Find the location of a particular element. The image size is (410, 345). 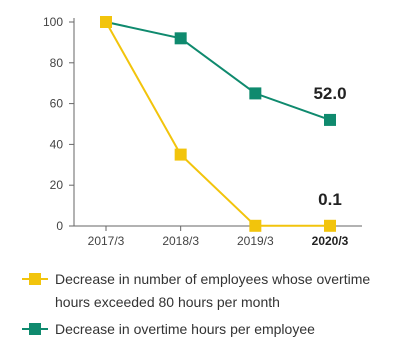

series-1-marker-2018/3 is located at coordinates (180, 38).